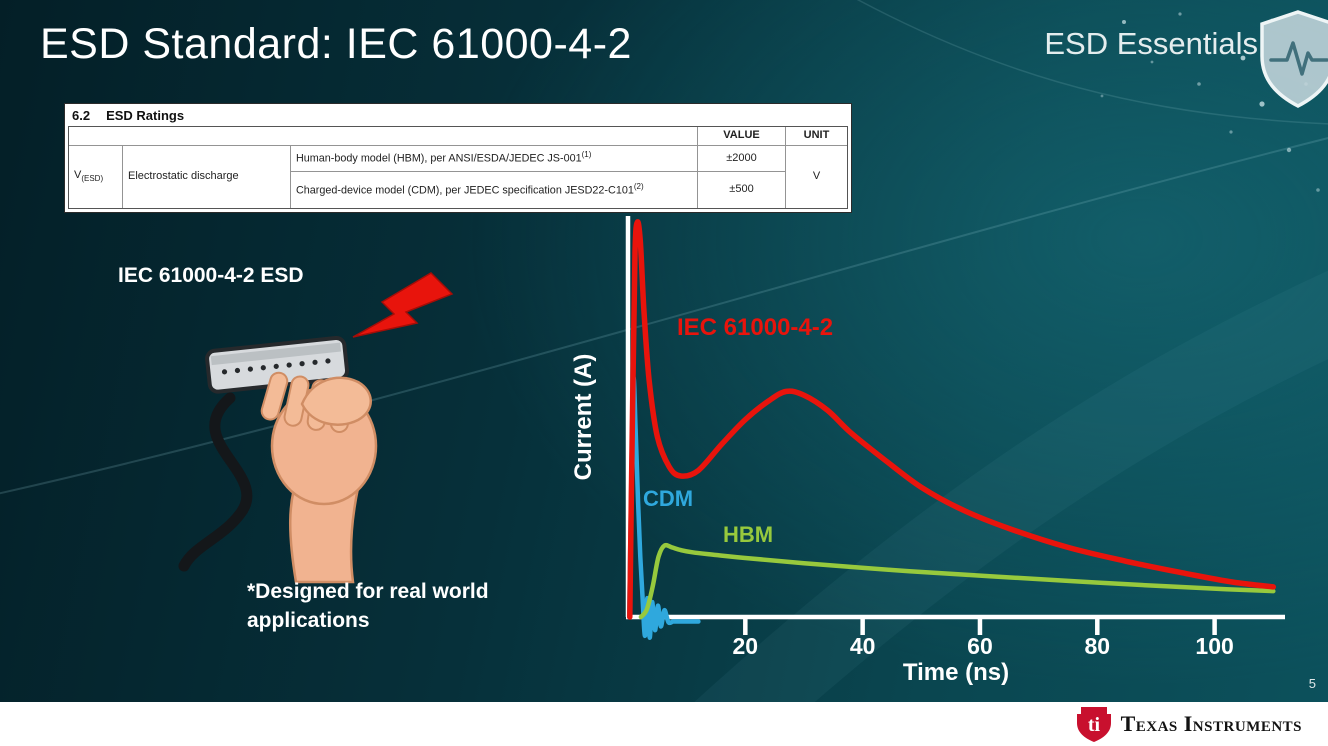  Describe the element at coordinates (956, 672) in the screenshot. I see `x-axis-label: Time (ns)` at that location.